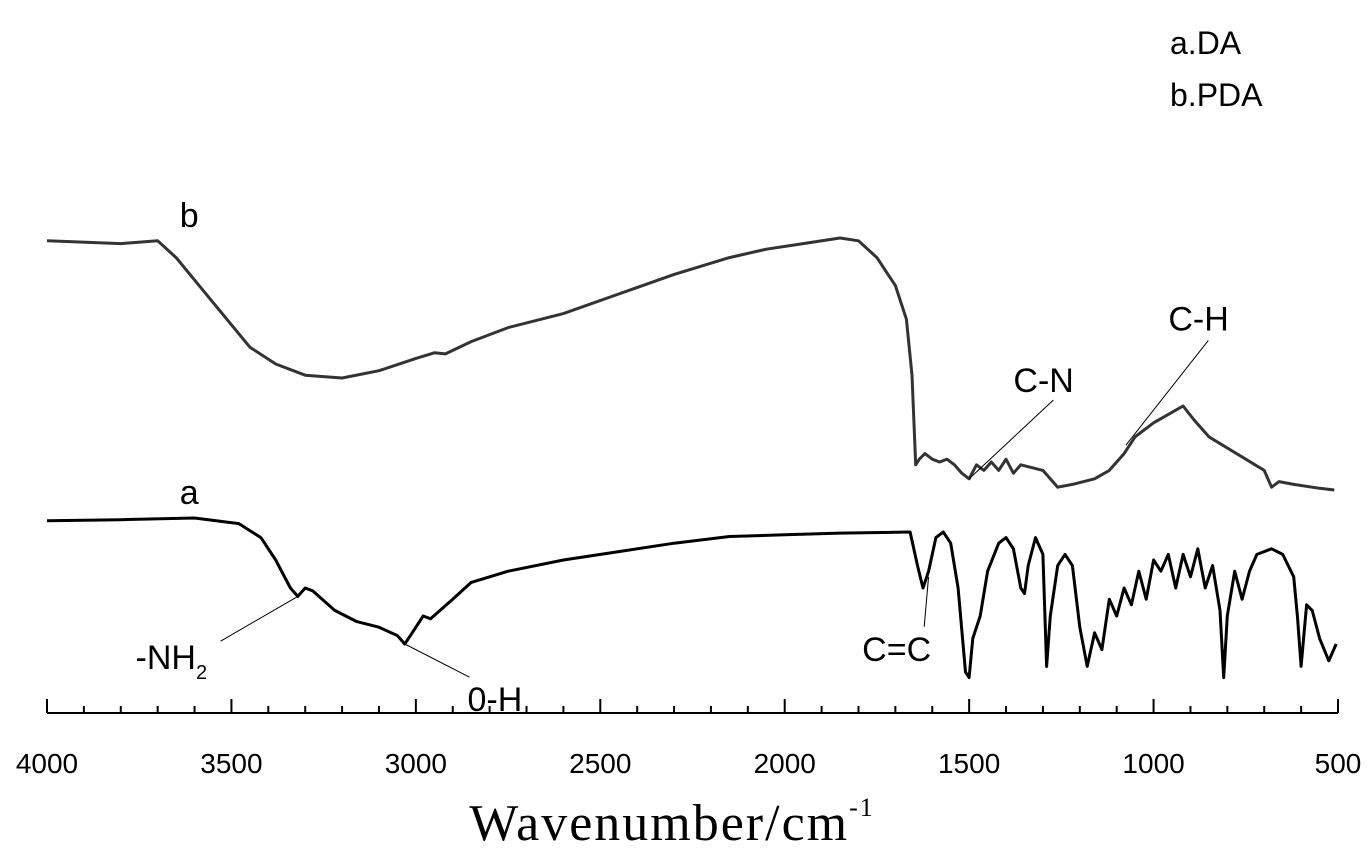  Describe the element at coordinates (1216, 69) in the screenshot. I see `legend: a.DA b.PDA` at that location.